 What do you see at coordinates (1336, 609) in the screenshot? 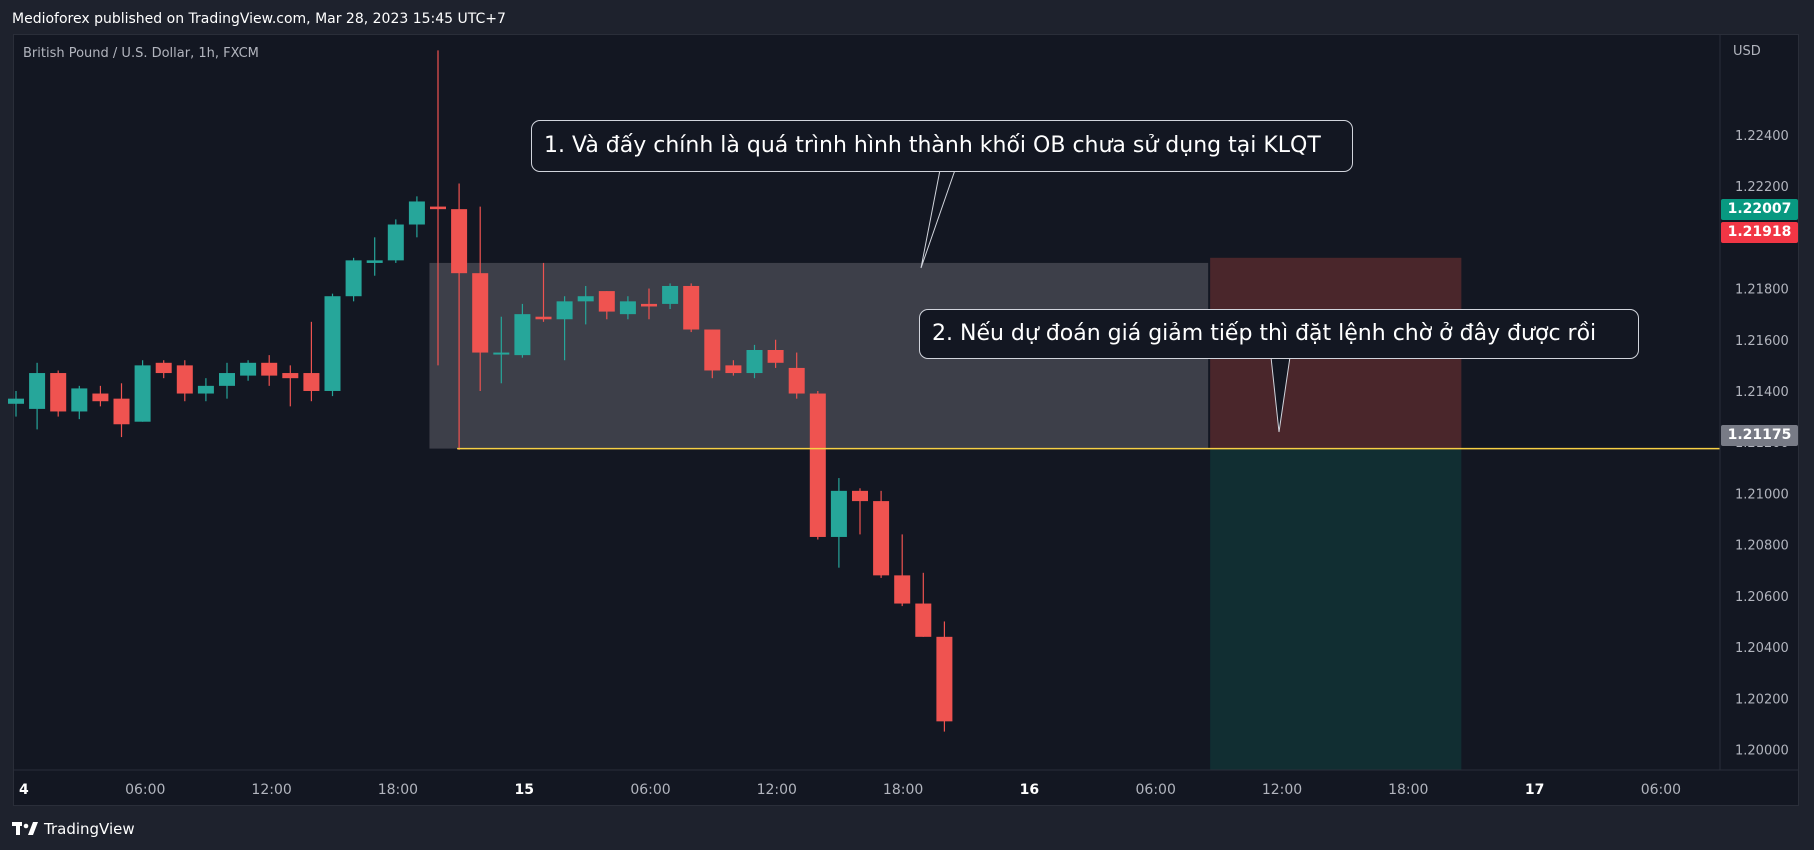
I see `take-profit-zone` at bounding box center [1336, 609].